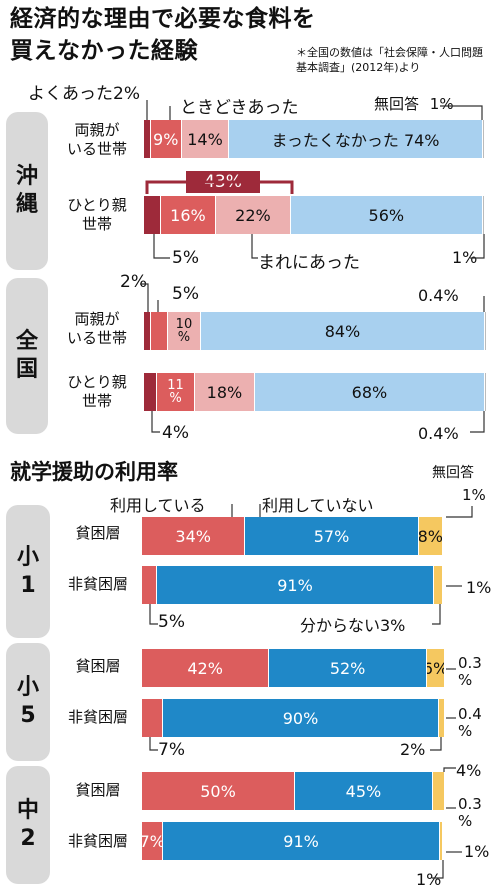 Image resolution: width=500 pixels, height=896 pixels. What do you see at coordinates (370, 392) in the screenshot?
I see `bar-segment-never: 68%` at bounding box center [370, 392].